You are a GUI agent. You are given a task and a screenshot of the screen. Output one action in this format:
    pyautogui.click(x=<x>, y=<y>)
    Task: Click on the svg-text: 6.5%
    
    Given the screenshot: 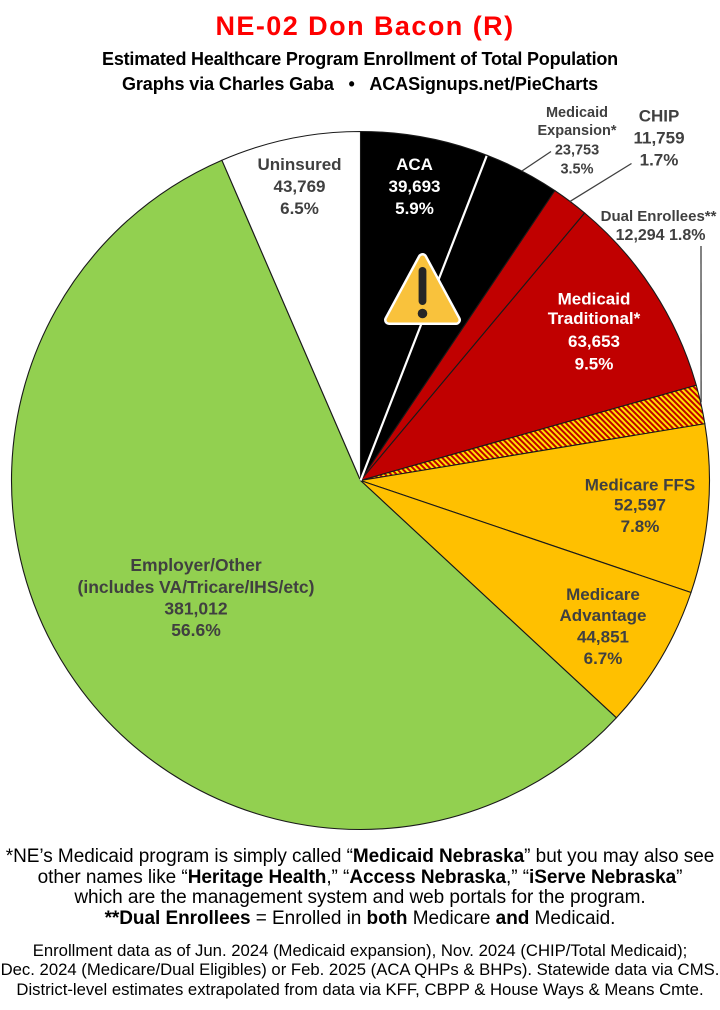 What is the action you would take?
    pyautogui.click(x=299, y=208)
    